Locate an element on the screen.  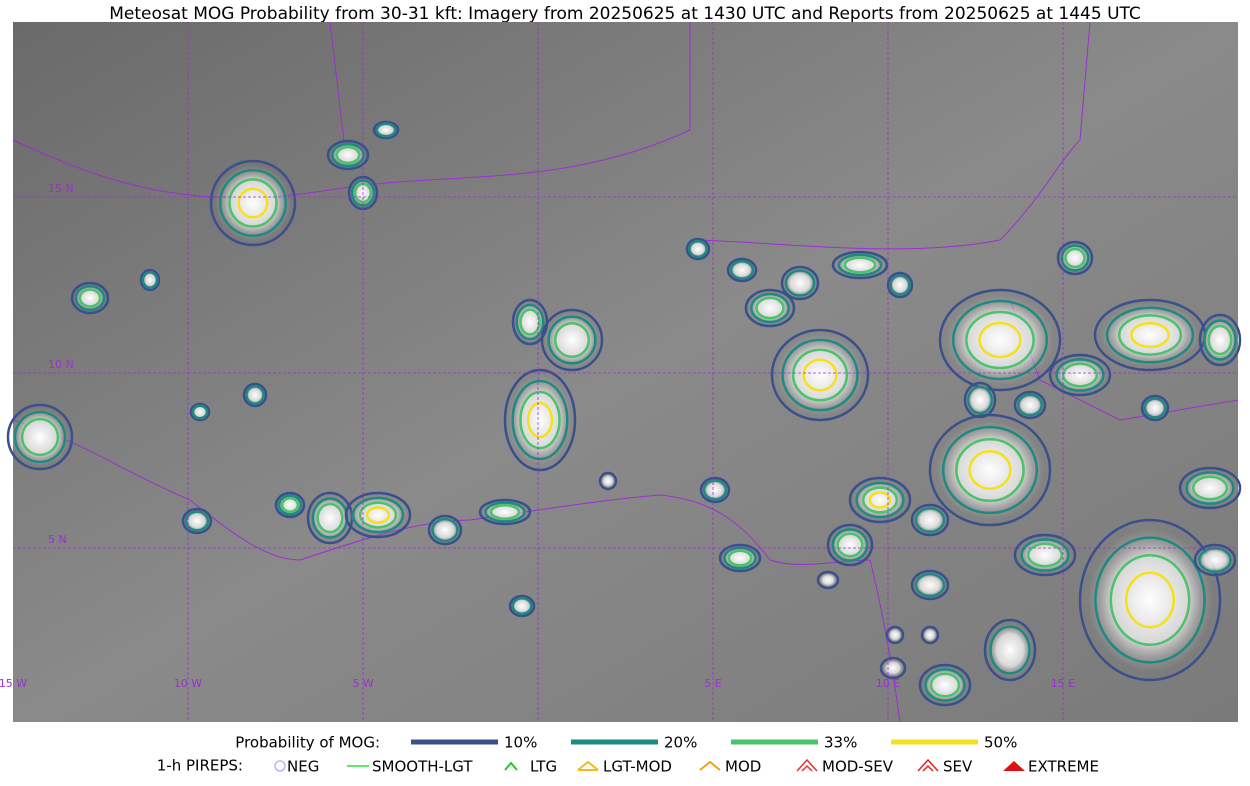
legend-heading: 1-h PIREPS: is located at coordinates (200, 766).